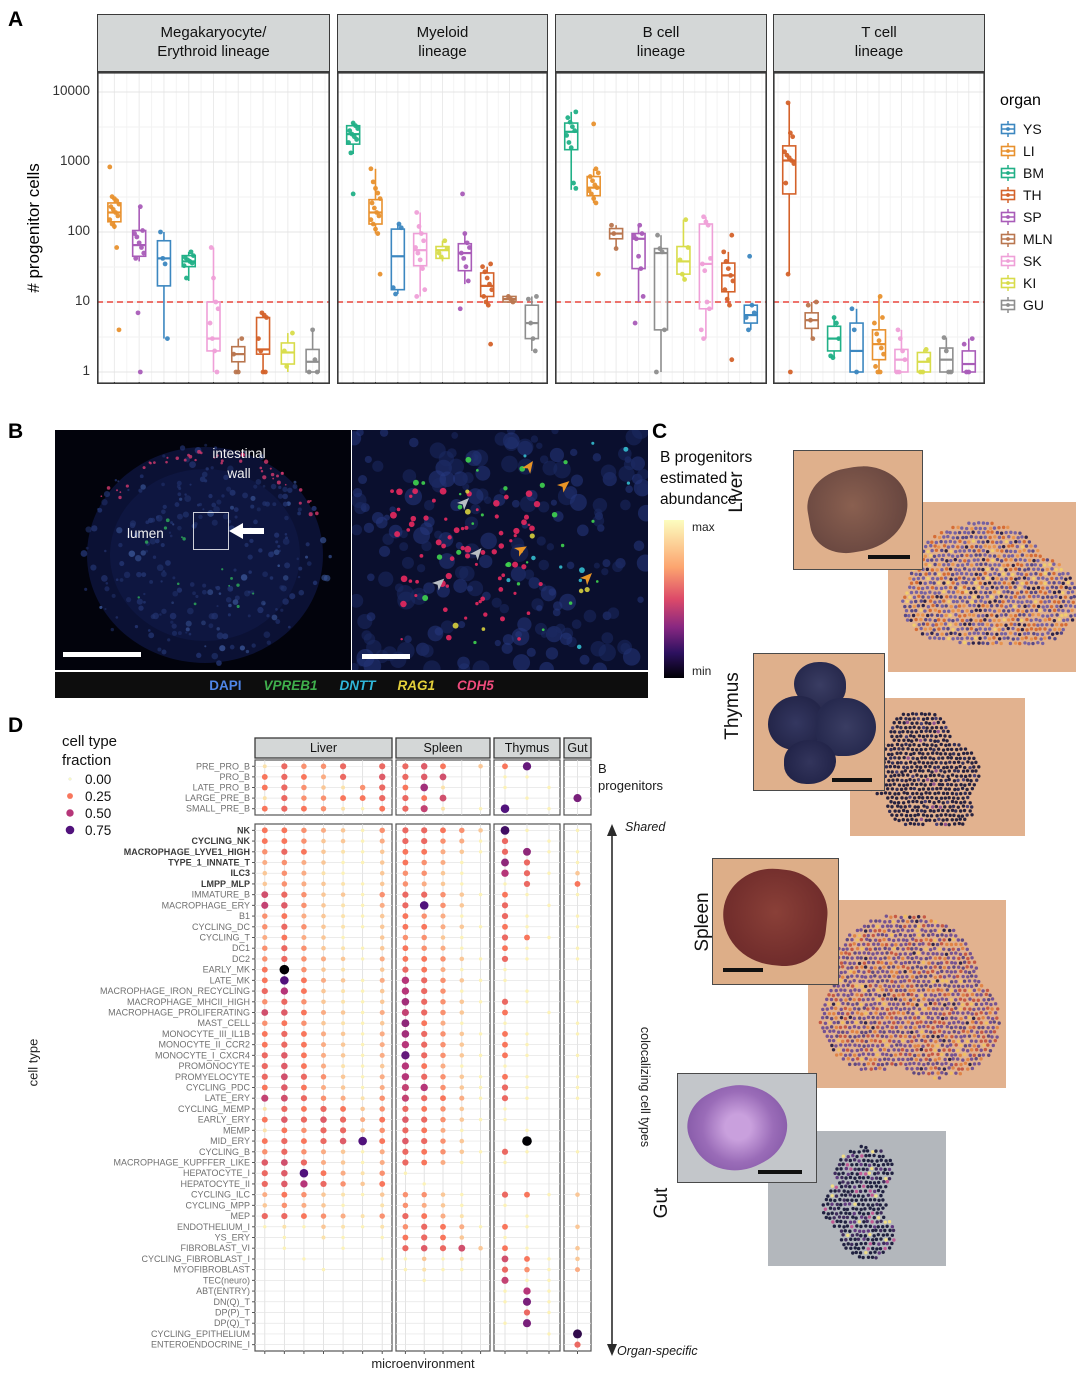  What do you see at coordinates (82, 300) in the screenshot?
I see `a-y-tick: 10` at bounding box center [82, 300].